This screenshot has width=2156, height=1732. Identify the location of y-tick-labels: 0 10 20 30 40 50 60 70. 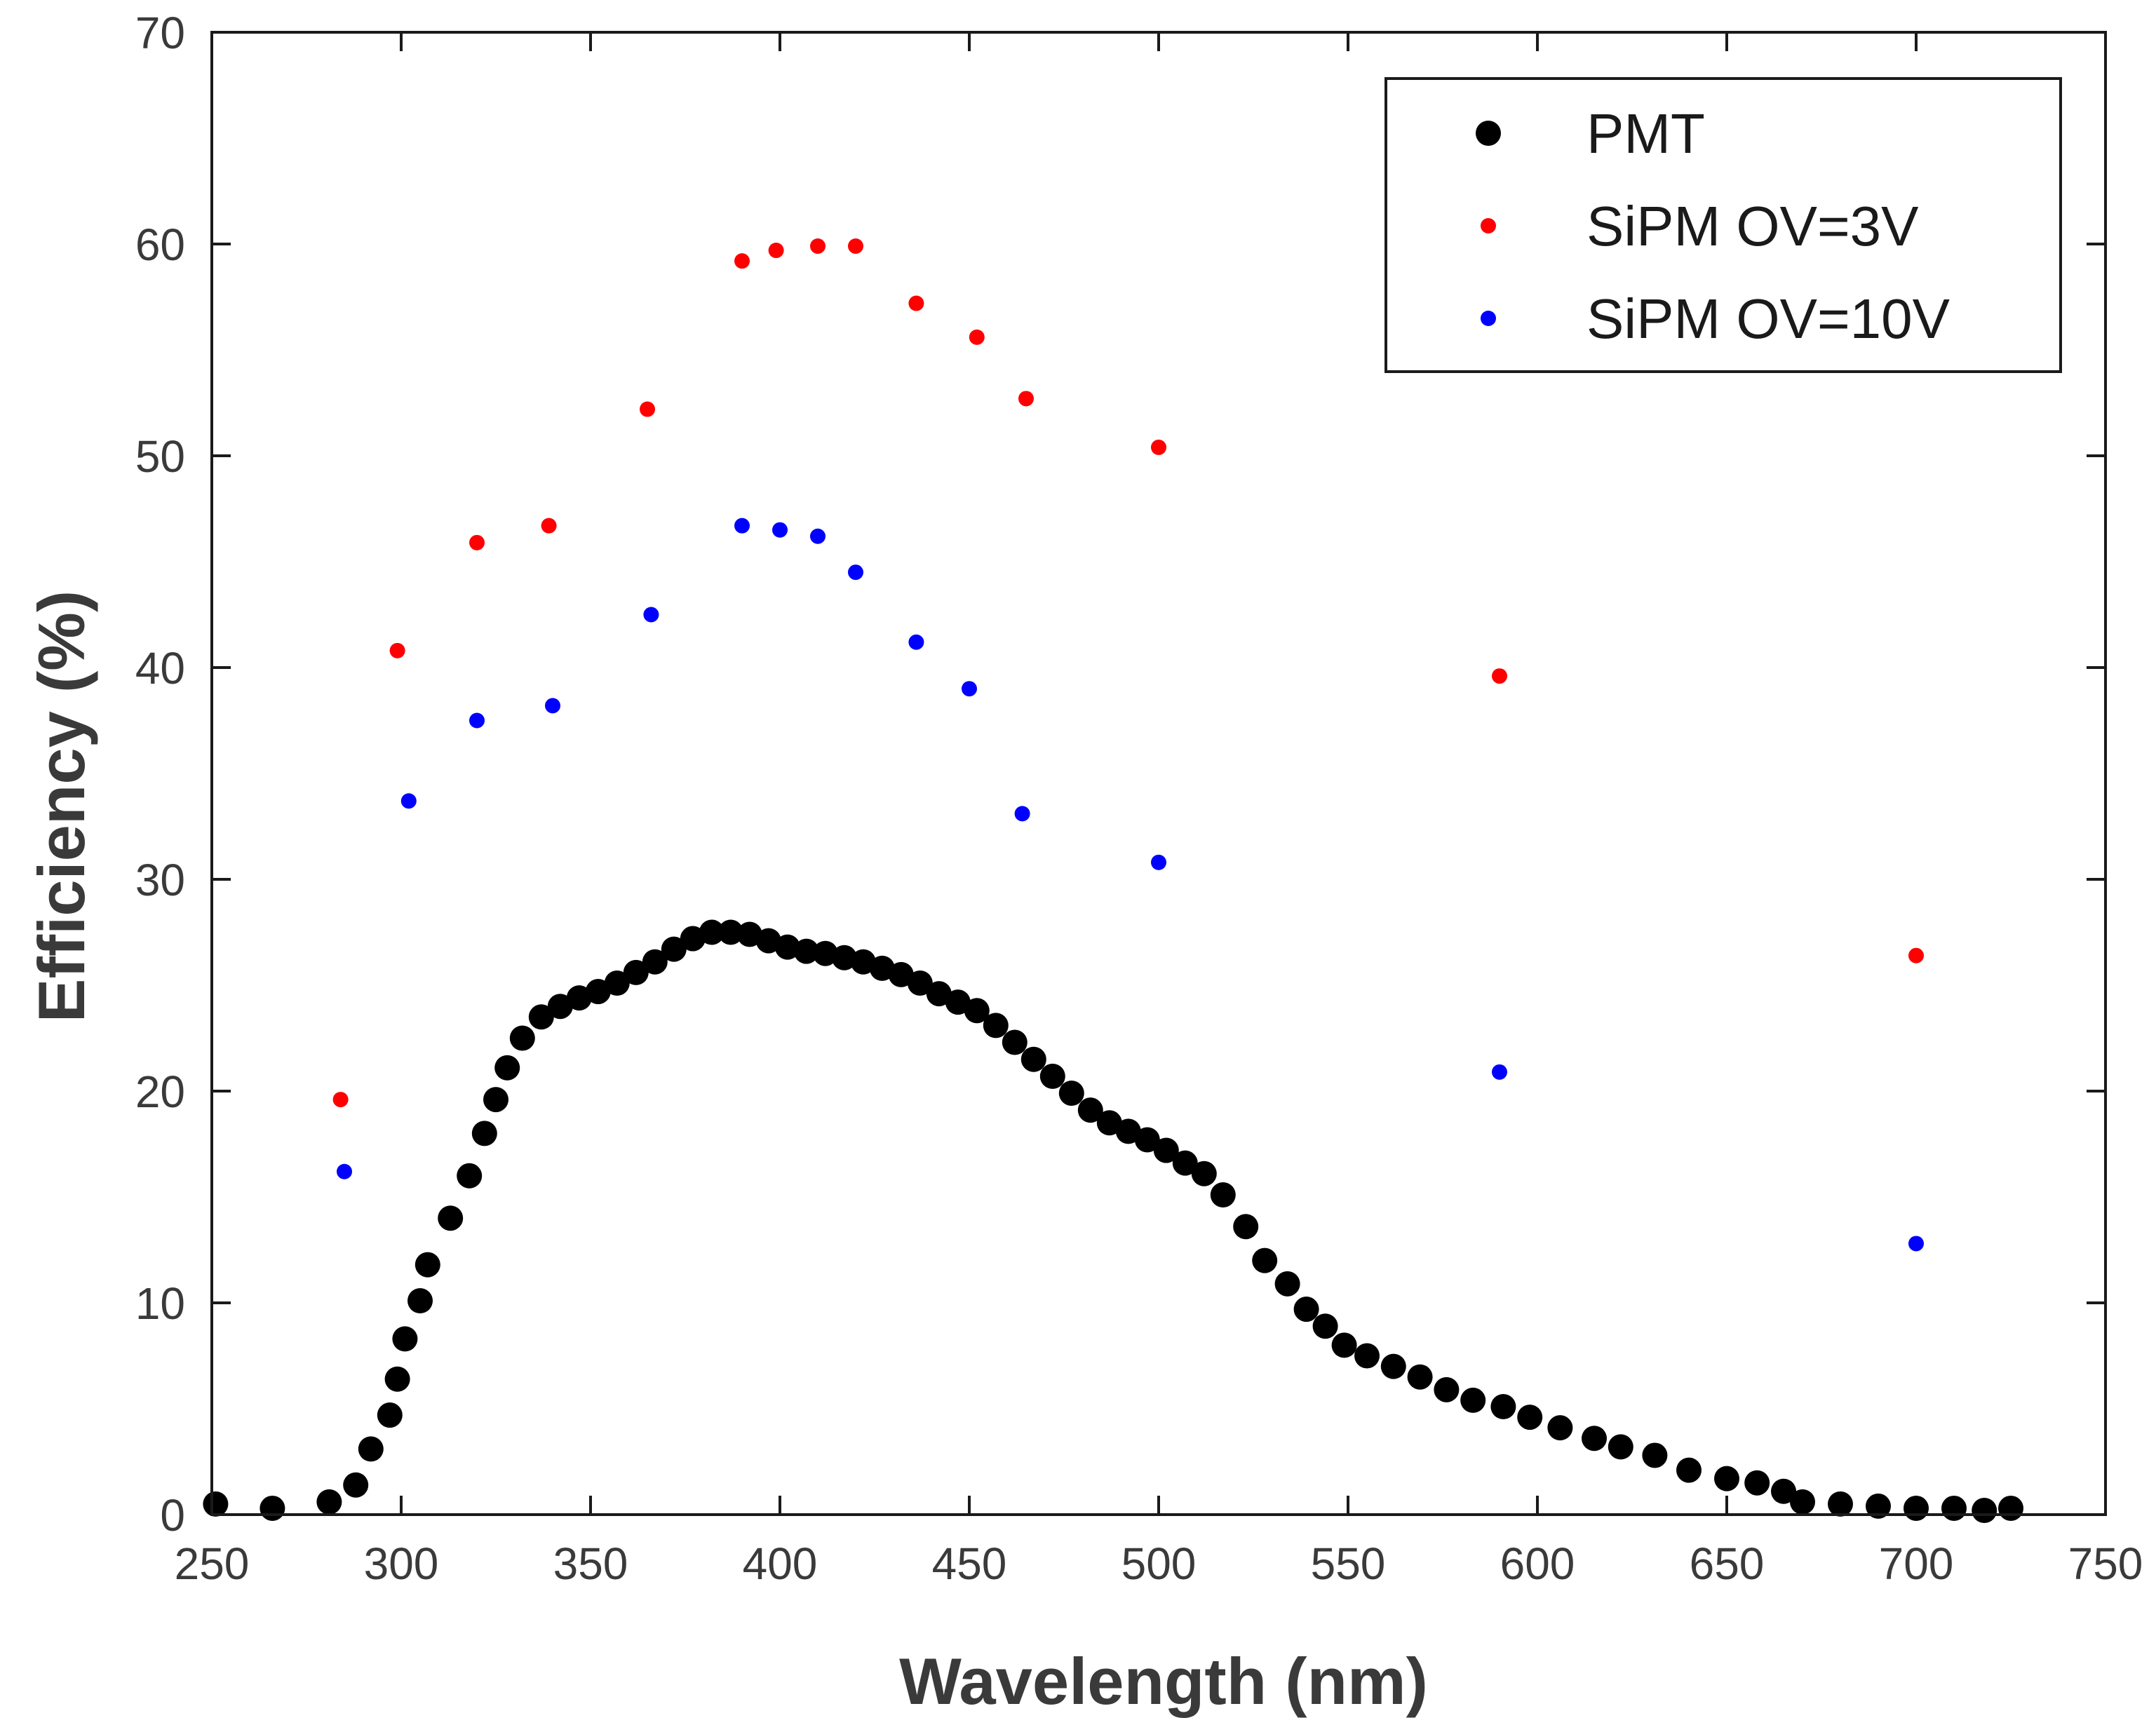
(160, 774).